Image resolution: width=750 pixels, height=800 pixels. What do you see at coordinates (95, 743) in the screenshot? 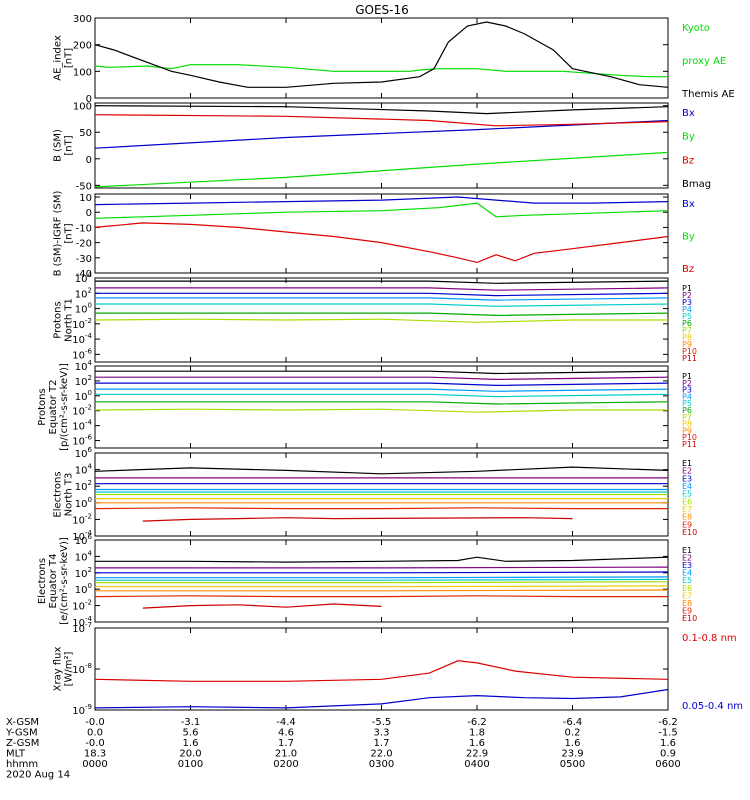
I see `x-table-cell: -0.0` at bounding box center [95, 743].